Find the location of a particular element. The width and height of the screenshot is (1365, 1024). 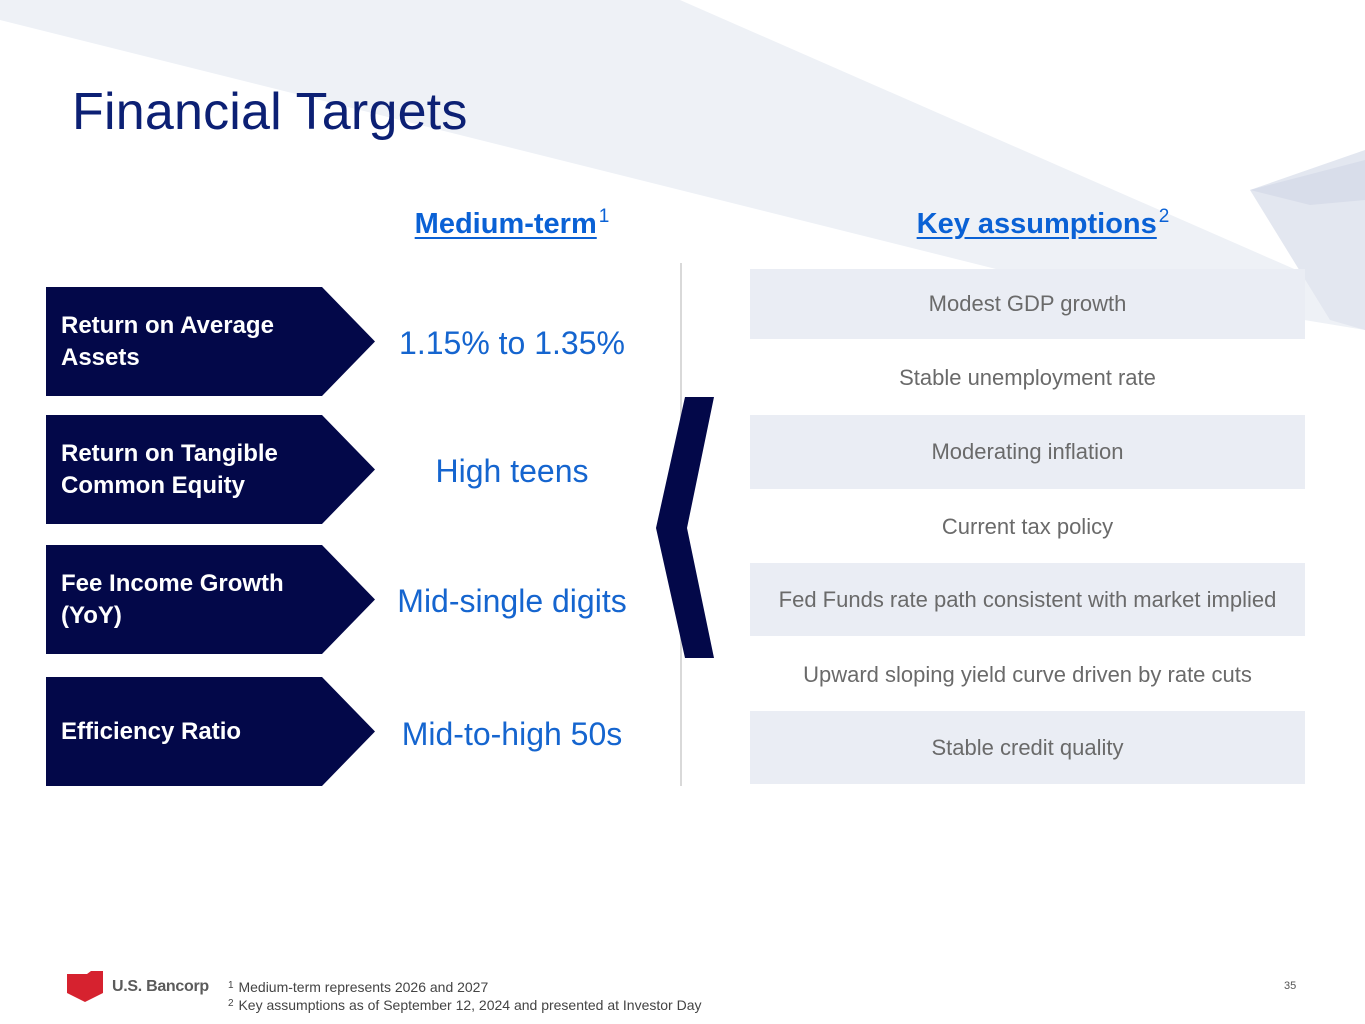

assumption-item: Stable credit quality is located at coordinates (1027, 747).